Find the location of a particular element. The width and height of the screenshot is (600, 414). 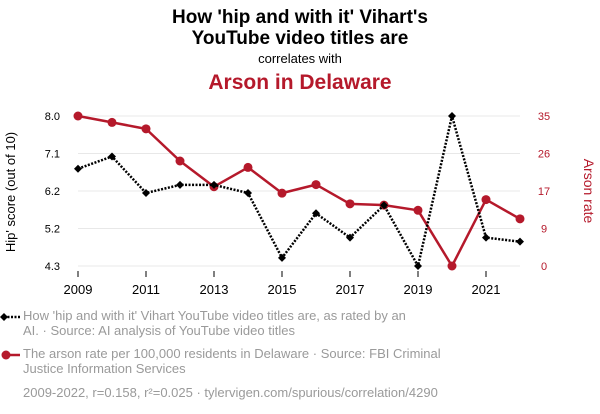

y-right-tick-label-2: 17 is located at coordinates (544, 192).